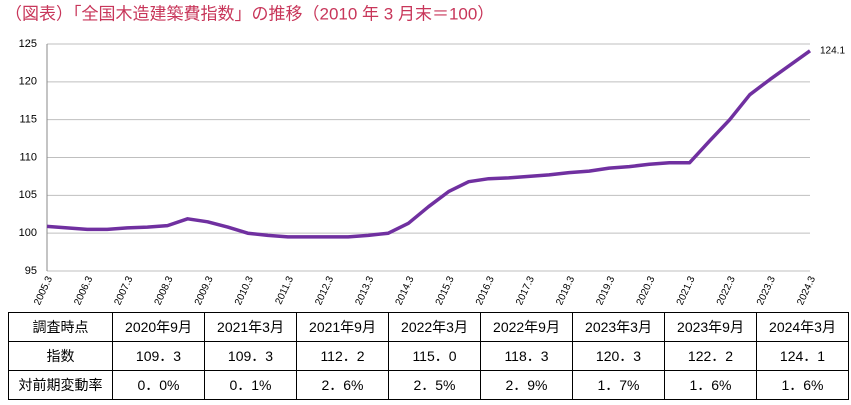 The height and width of the screenshot is (405, 851). I want to click on x-tick-label: 2009.3, so click(204, 289).